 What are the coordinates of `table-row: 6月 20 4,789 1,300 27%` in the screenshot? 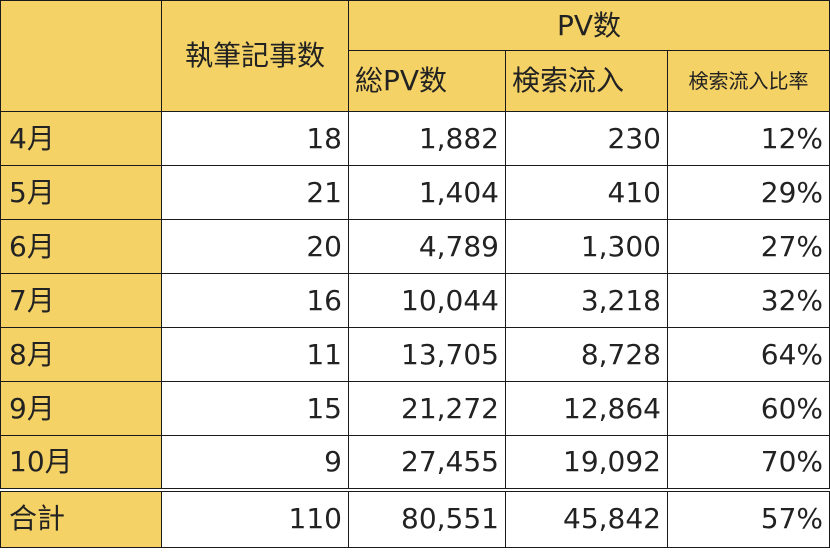 It's located at (415, 246).